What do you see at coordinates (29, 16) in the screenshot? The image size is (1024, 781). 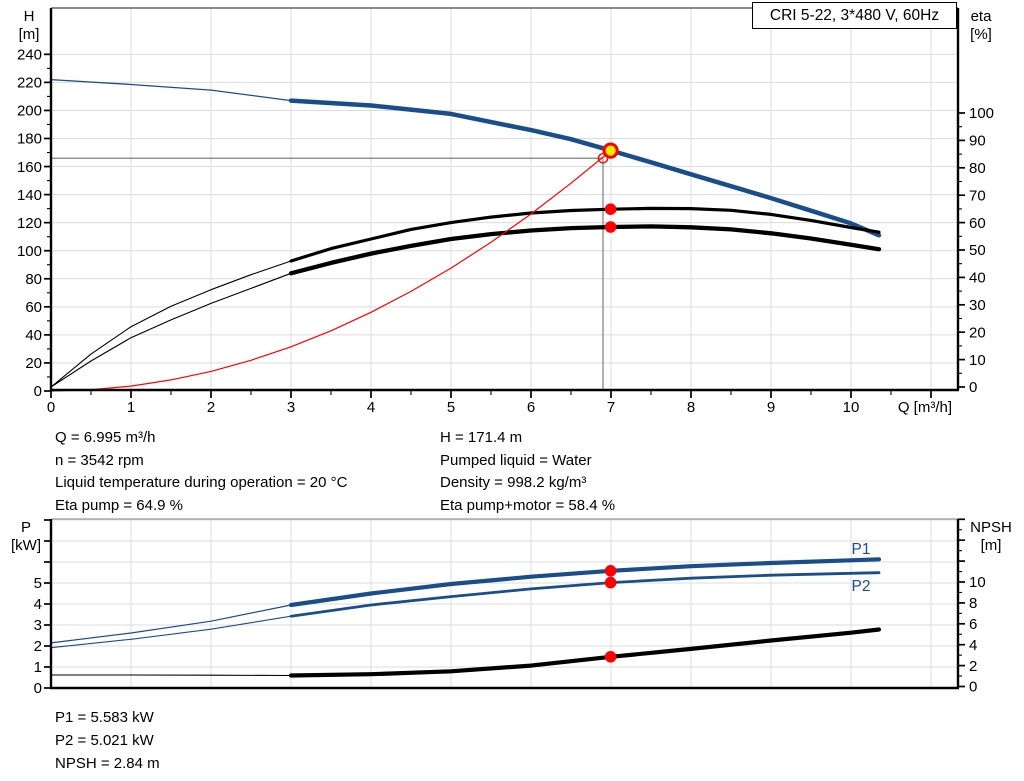 I see `axis-text: H` at bounding box center [29, 16].